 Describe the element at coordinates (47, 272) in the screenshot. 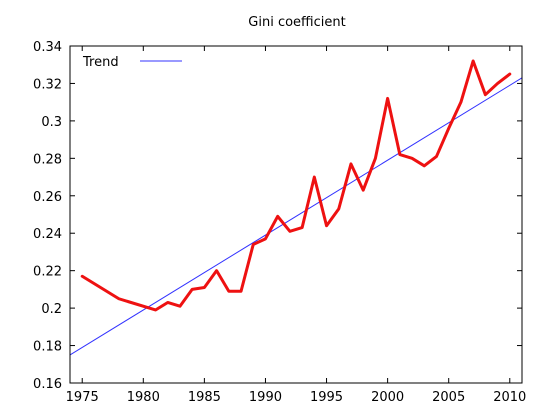

I see `y-tick-label: 0.22` at that location.